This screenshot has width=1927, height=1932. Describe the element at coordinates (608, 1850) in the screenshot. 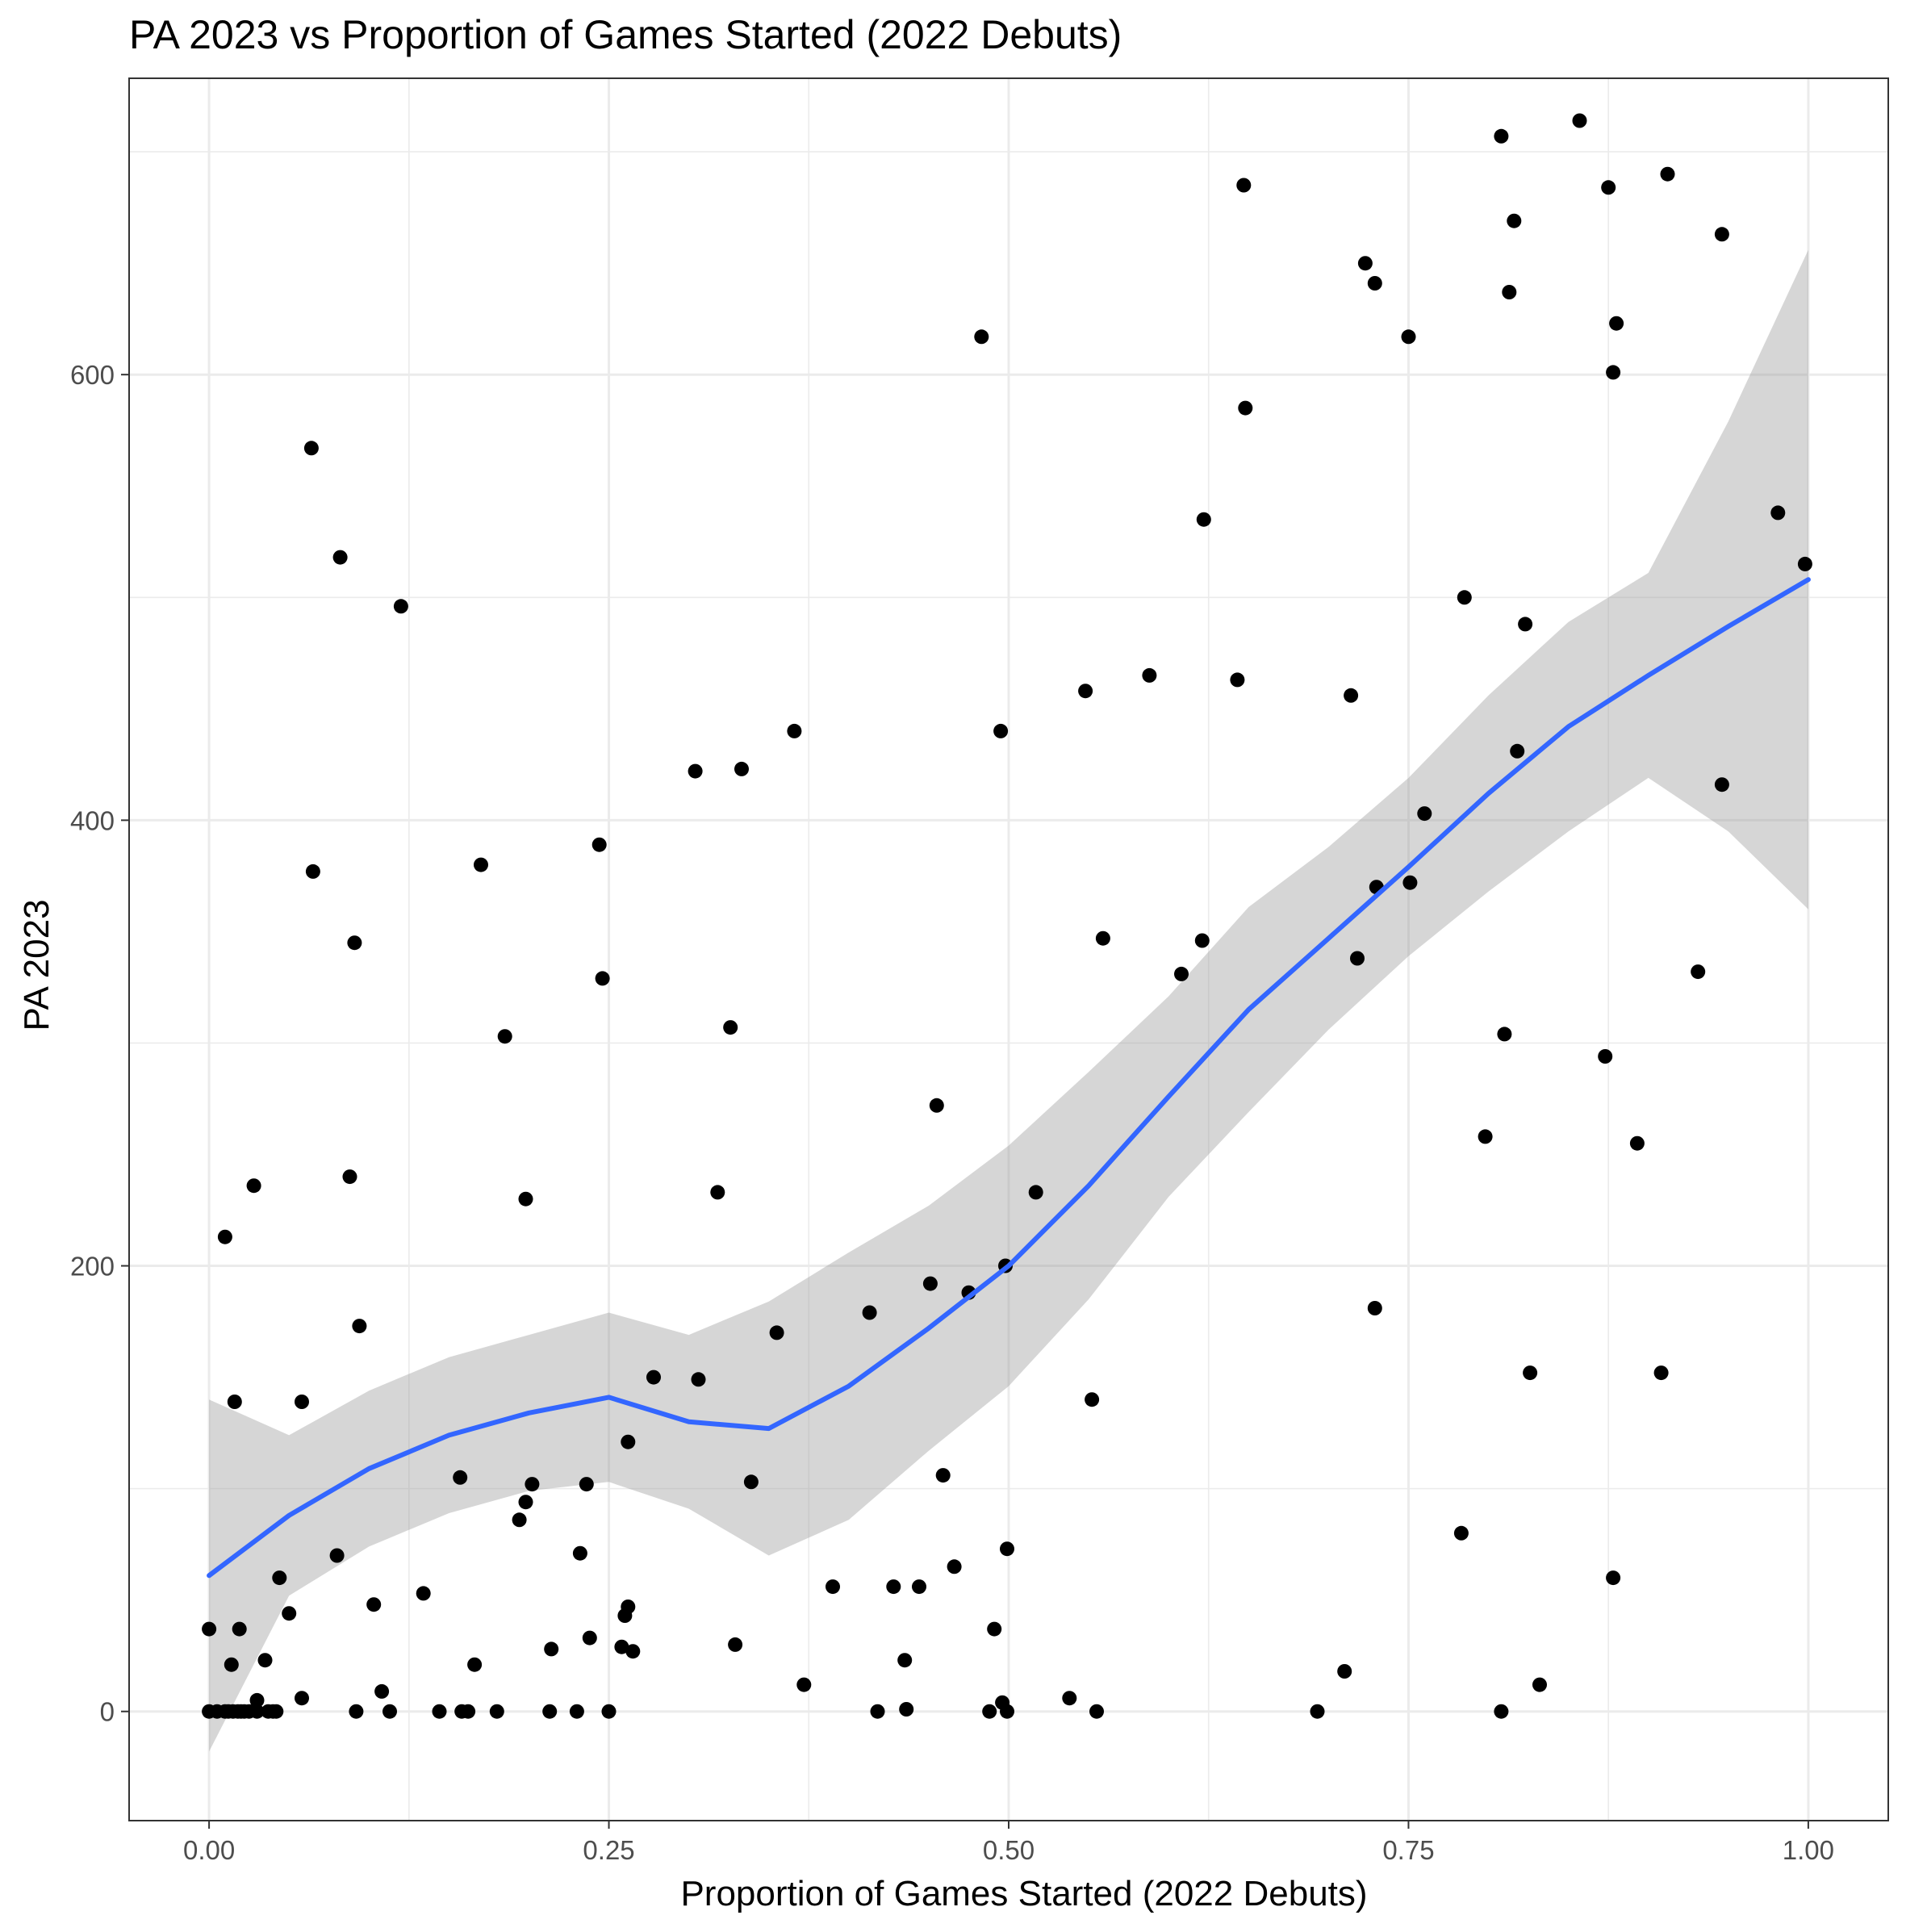

I see `x-tick-label: 0.25` at that location.